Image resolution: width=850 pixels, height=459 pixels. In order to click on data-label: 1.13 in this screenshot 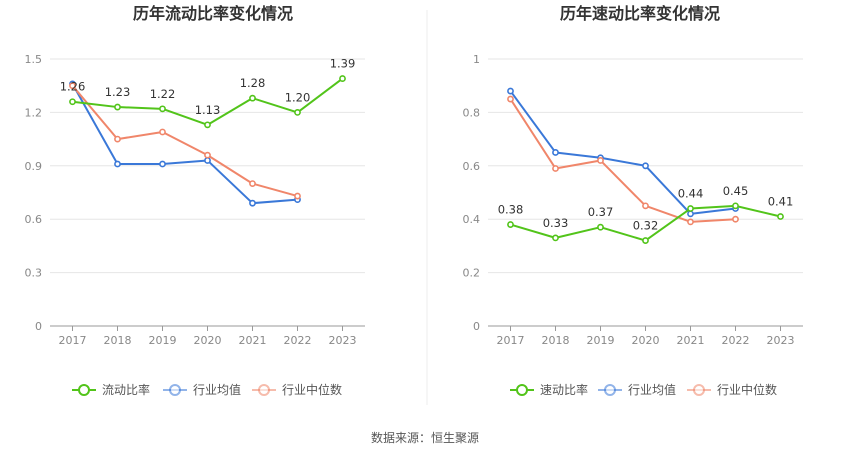, I will do `click(208, 110)`.